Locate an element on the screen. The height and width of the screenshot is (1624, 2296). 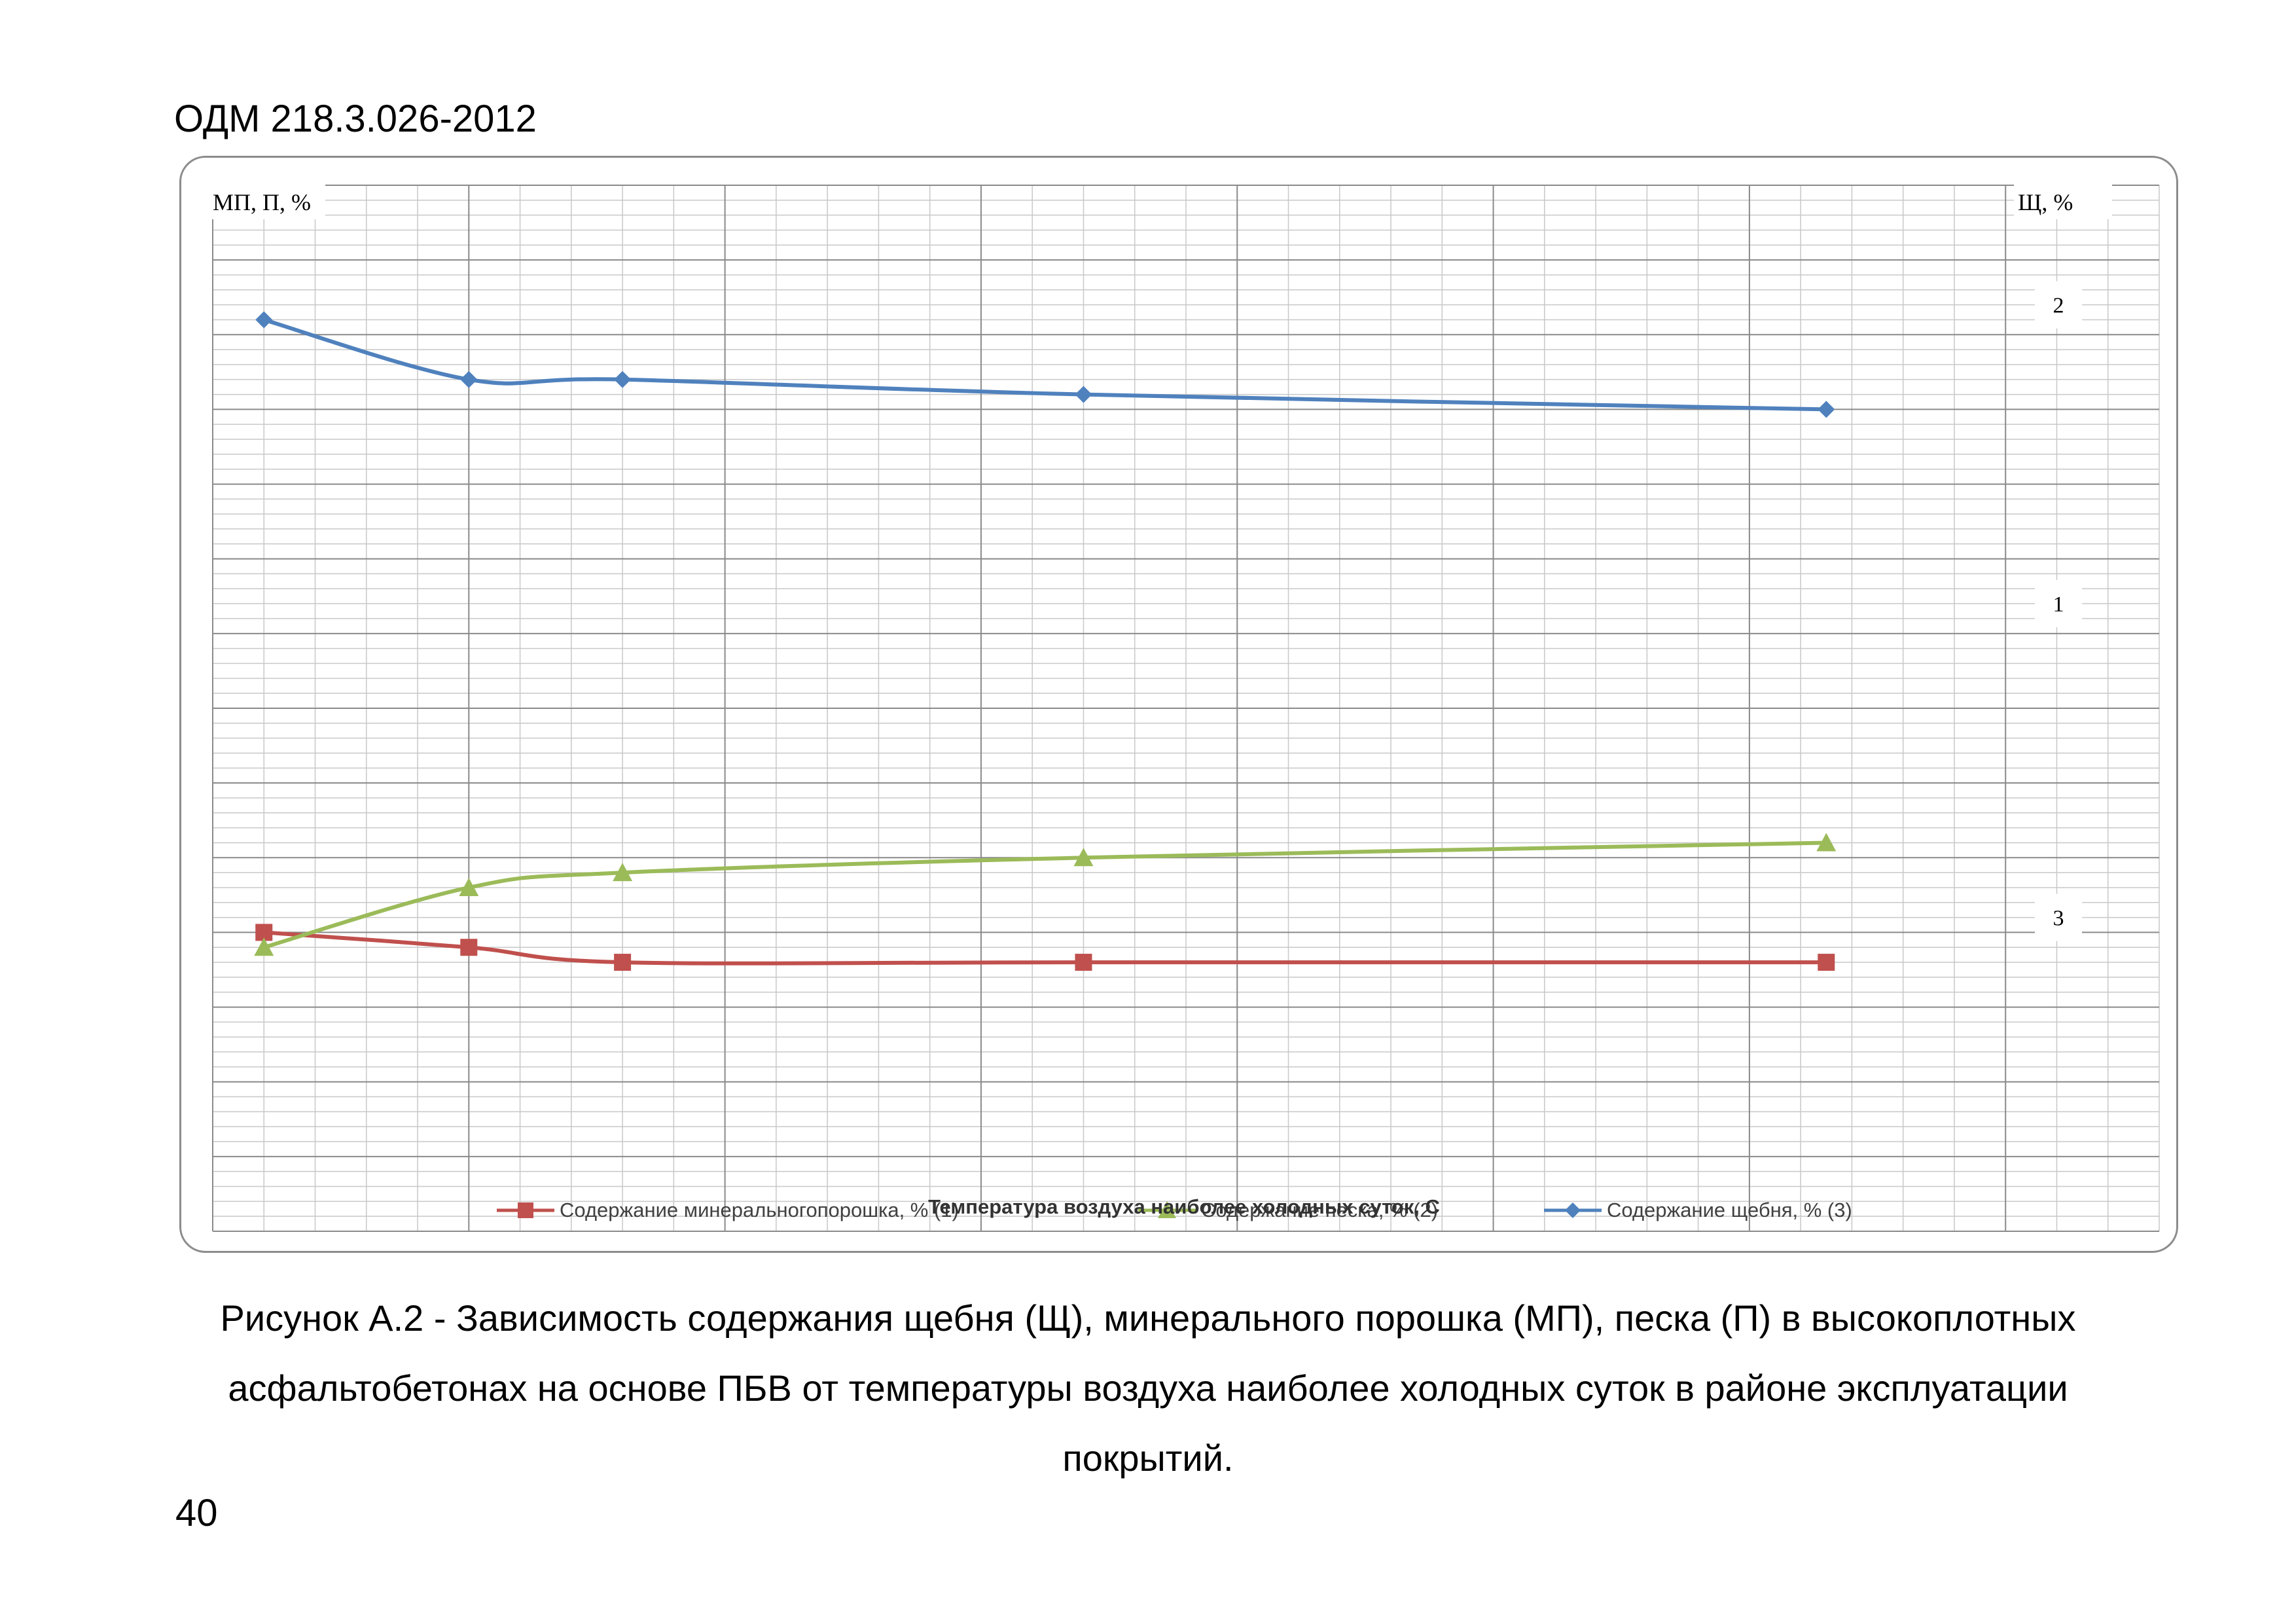
y-left-label: МП, П, % is located at coordinates (262, 202).